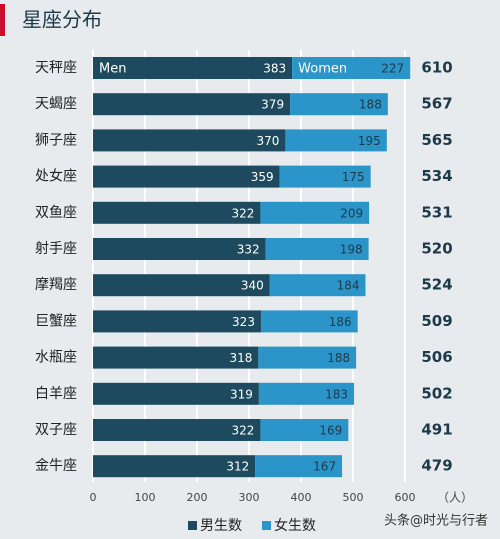 Image resolution: width=500 pixels, height=539 pixels. I want to click on total-label: 534, so click(436, 176).